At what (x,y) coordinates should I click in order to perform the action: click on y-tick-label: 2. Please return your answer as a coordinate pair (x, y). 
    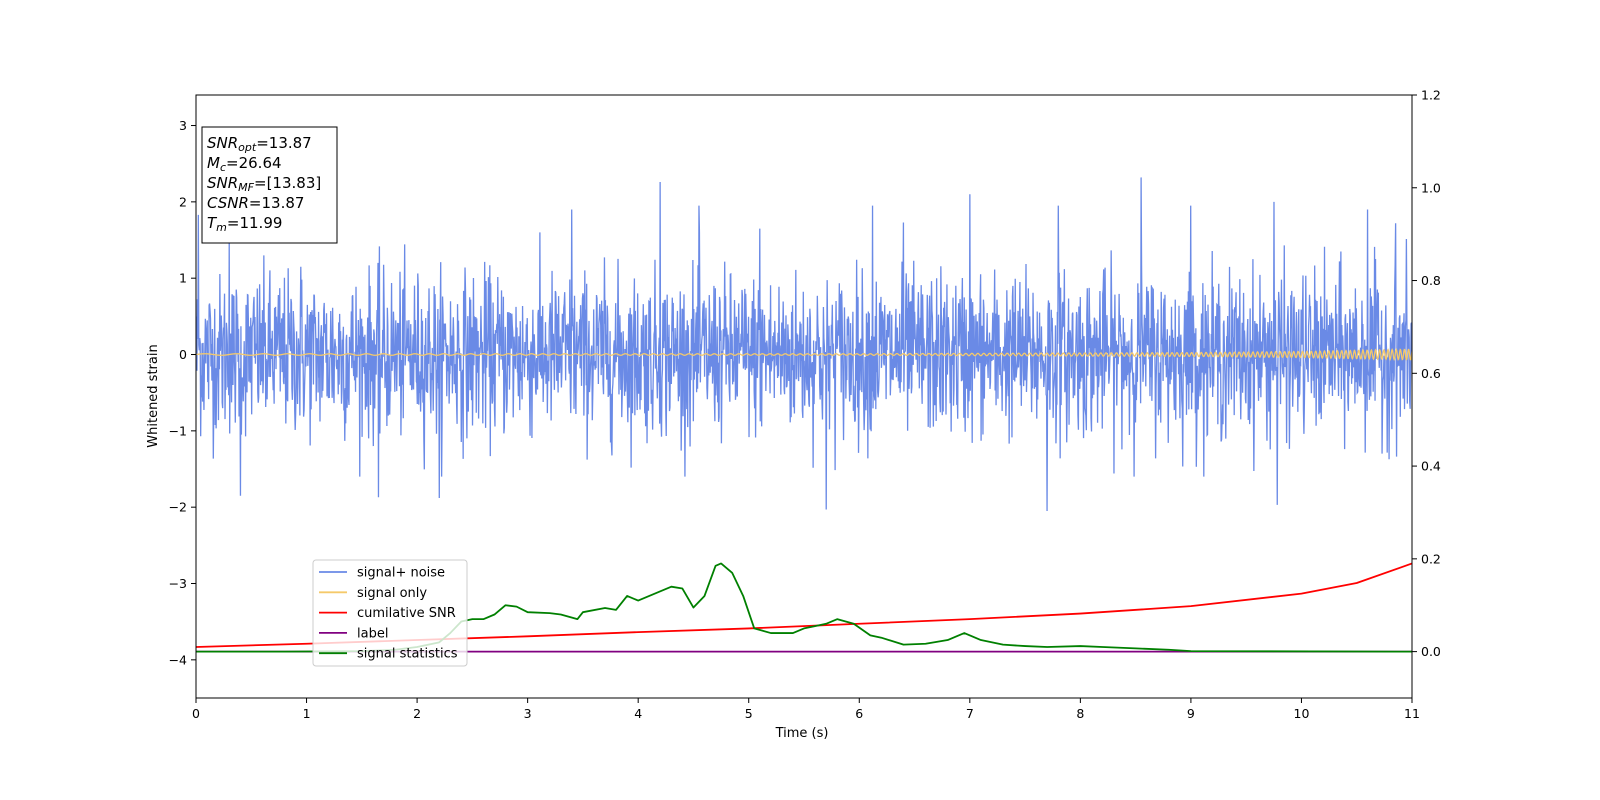
    Looking at the image, I should click on (183, 201).